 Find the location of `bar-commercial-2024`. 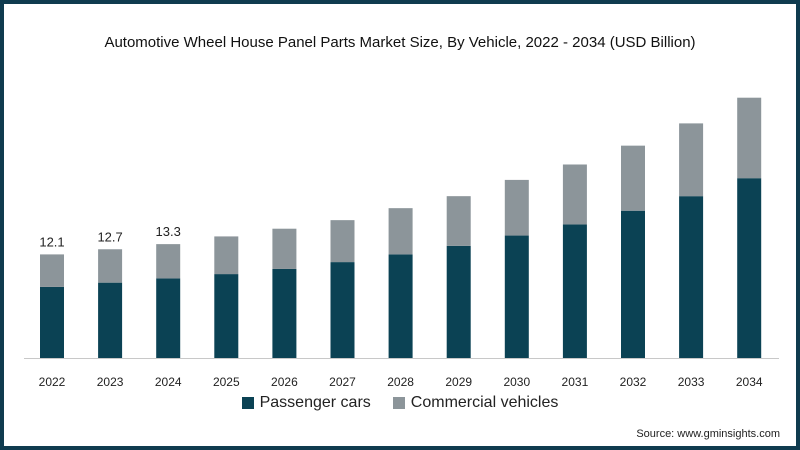

bar-commercial-2024 is located at coordinates (168, 261).